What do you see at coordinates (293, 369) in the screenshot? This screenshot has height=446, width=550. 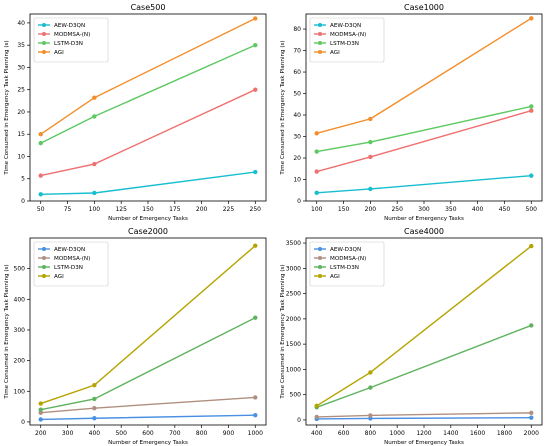 I see `y-tick-label: 1000` at bounding box center [293, 369].